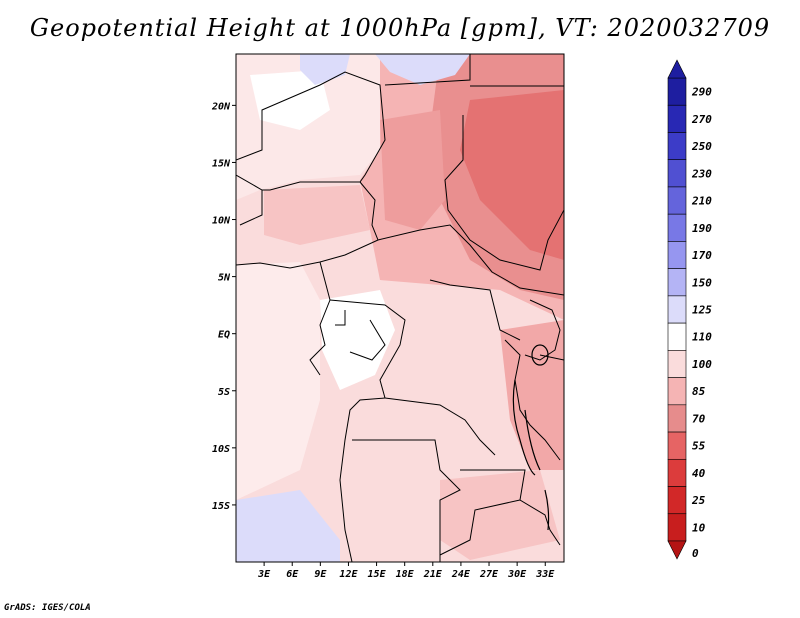 This screenshot has width=800, height=618. I want to click on colorbar-label: 210, so click(701, 201).